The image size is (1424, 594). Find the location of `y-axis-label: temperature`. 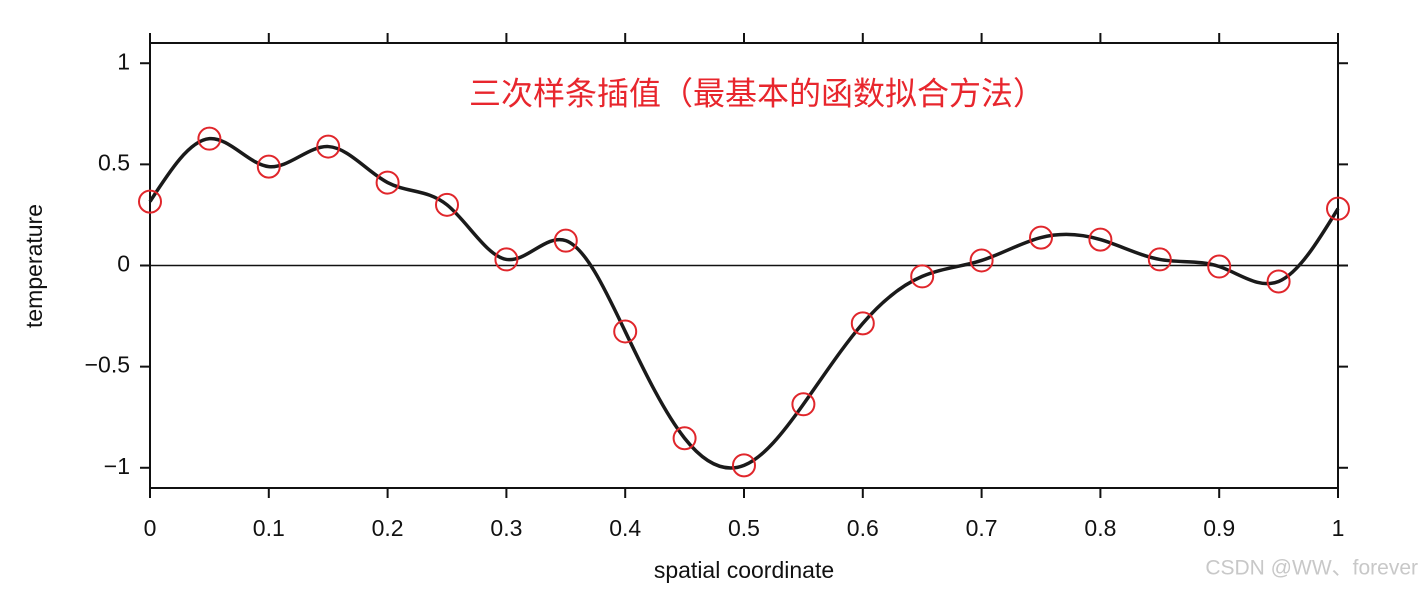

y-axis-label: temperature is located at coordinates (34, 266).